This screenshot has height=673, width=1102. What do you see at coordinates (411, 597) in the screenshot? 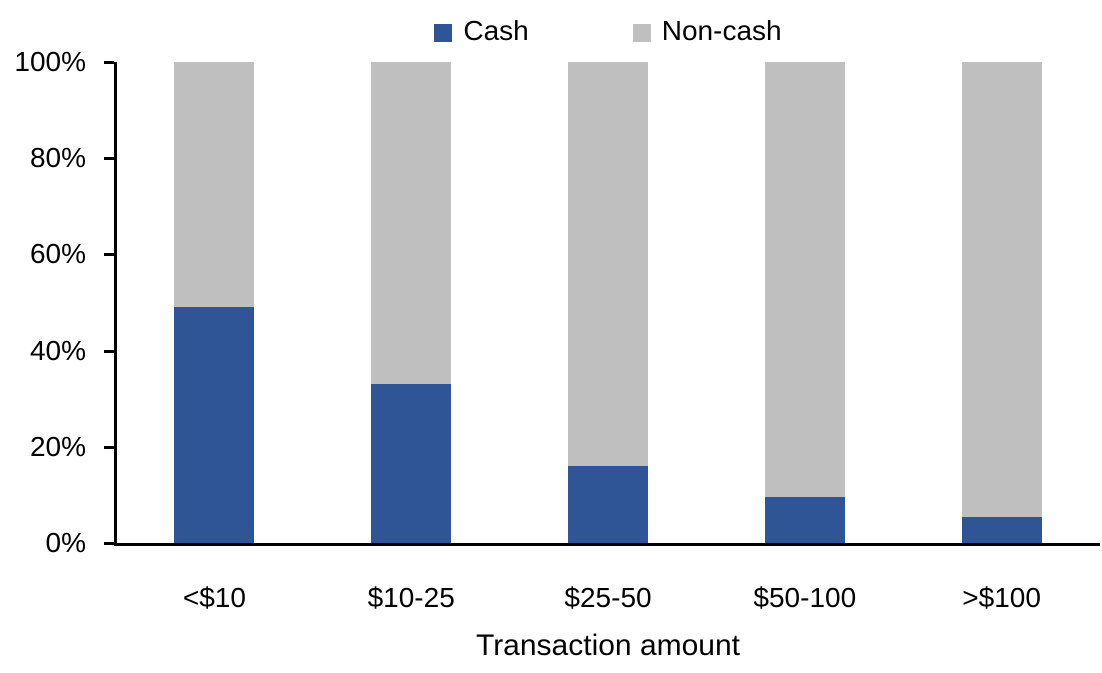
I see `x-category-label: $10-25` at bounding box center [411, 597].